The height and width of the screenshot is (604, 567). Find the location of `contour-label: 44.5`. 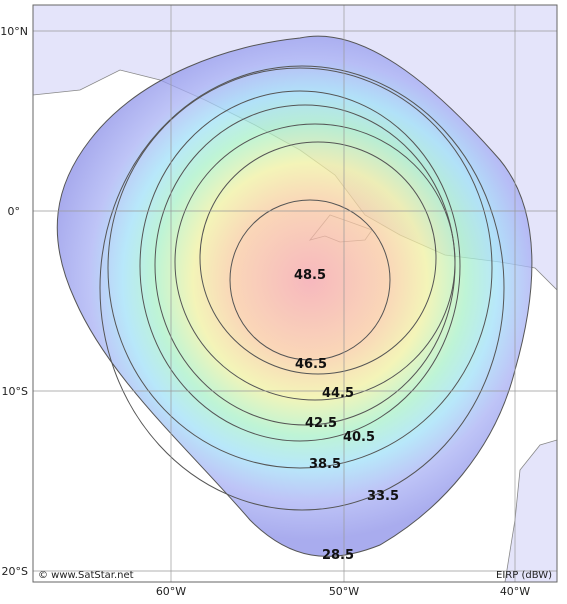

contour-label: 44.5 is located at coordinates (338, 393).